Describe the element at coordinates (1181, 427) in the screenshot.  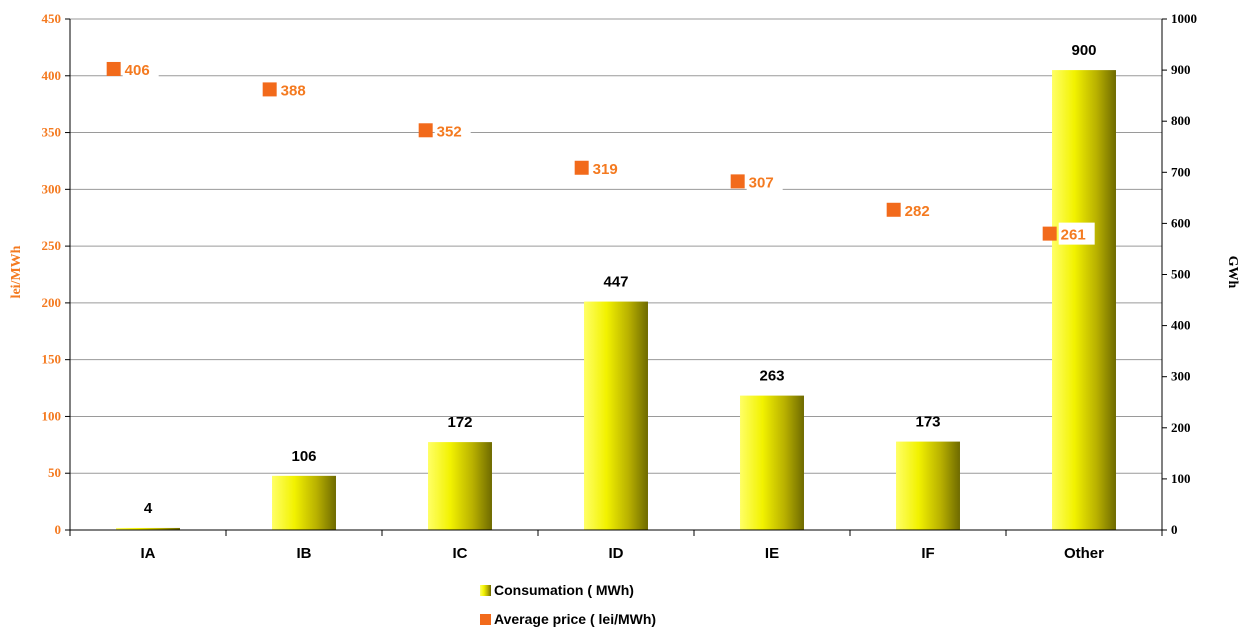
I see `right-tick-label: 200` at that location.